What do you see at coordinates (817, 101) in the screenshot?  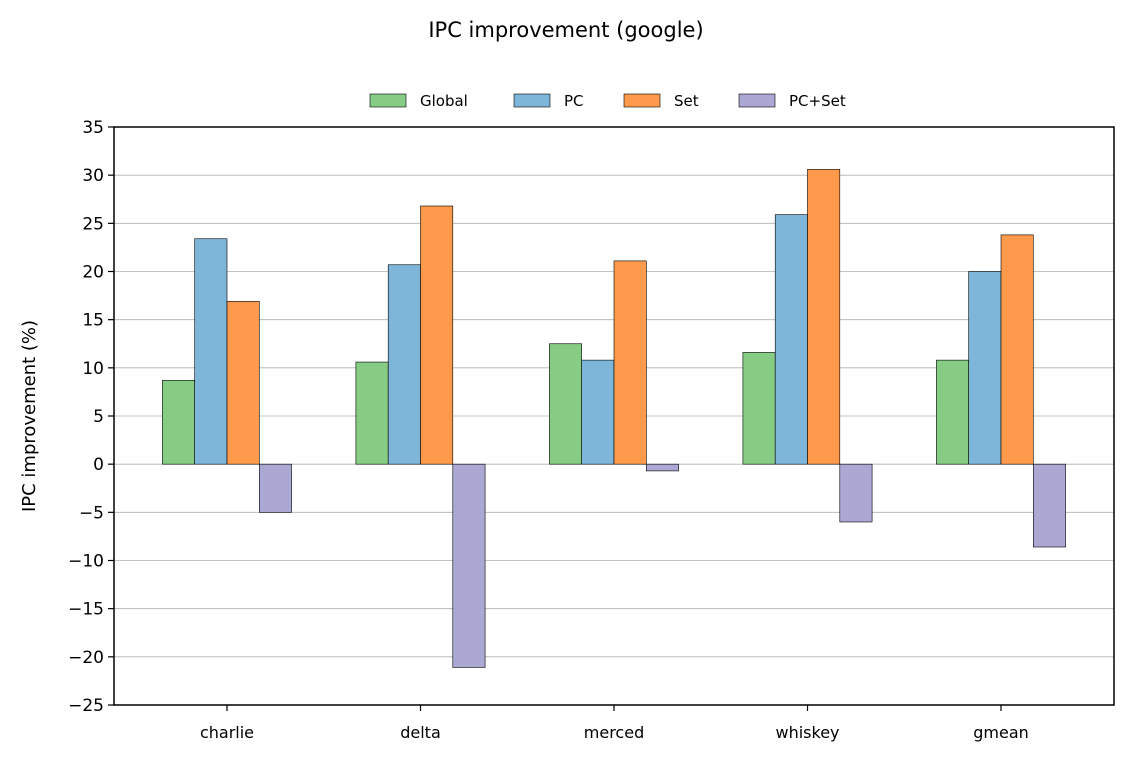 I see `legend-label: PC+Set` at bounding box center [817, 101].